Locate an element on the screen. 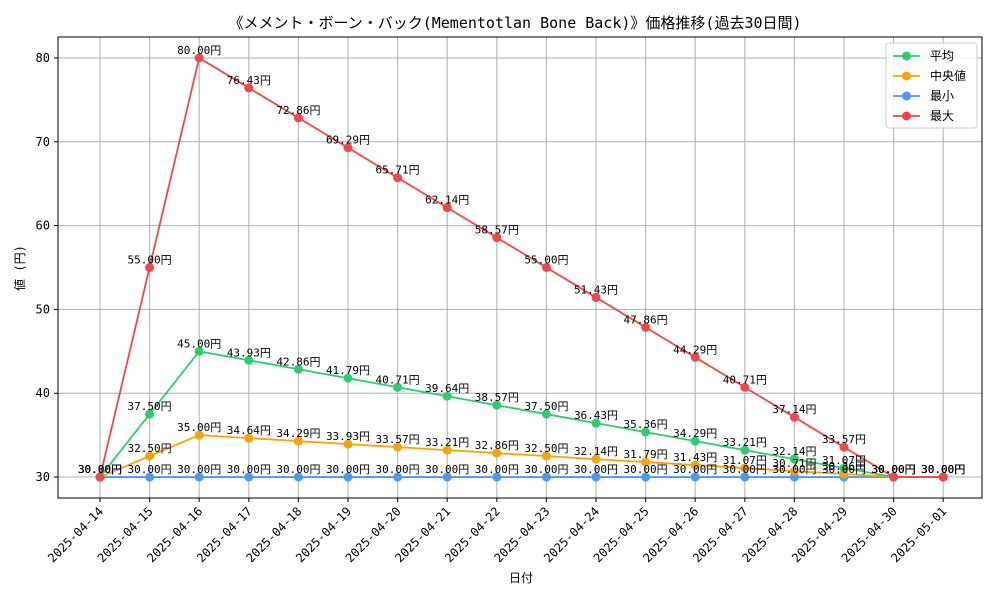  data-label: 35.00円 is located at coordinates (199, 427).